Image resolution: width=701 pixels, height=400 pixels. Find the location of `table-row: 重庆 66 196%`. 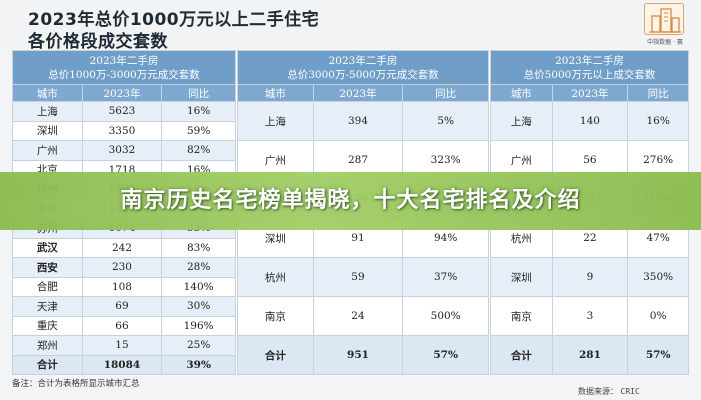

table-row: 重庆 66 196% is located at coordinates (124, 325).